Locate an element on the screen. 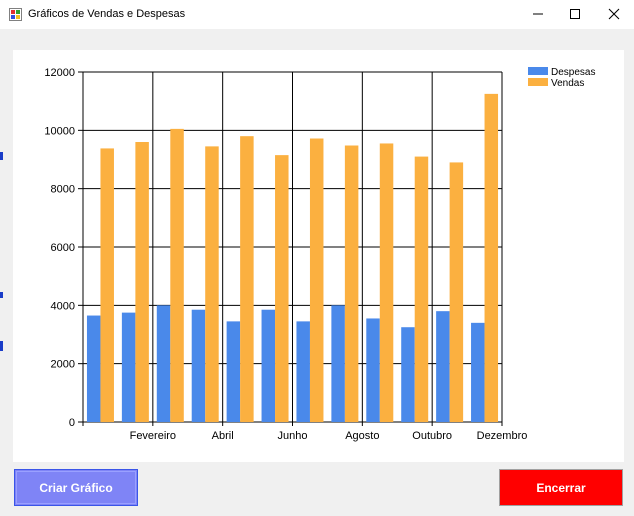 The image size is (634, 516). y-tick-label: 10000 is located at coordinates (59, 131).